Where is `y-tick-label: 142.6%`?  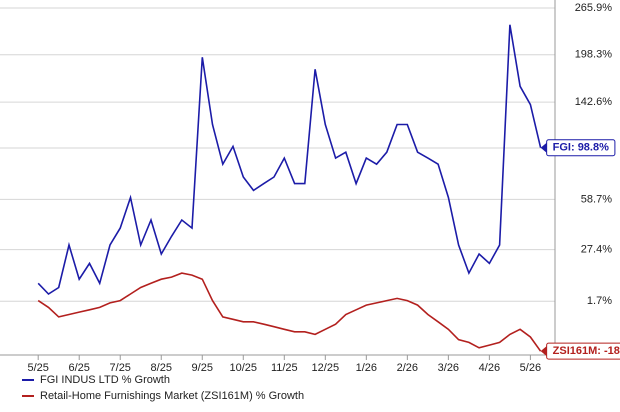 y-tick-label: 142.6% is located at coordinates (594, 102).